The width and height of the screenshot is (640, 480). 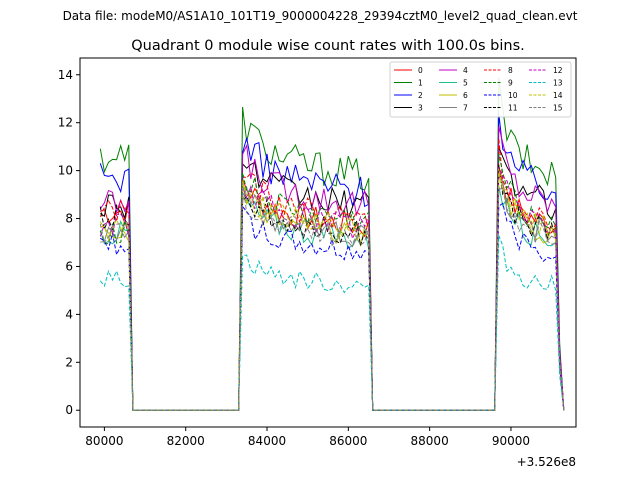 I want to click on x-tick-label: 90000, so click(x=511, y=441).